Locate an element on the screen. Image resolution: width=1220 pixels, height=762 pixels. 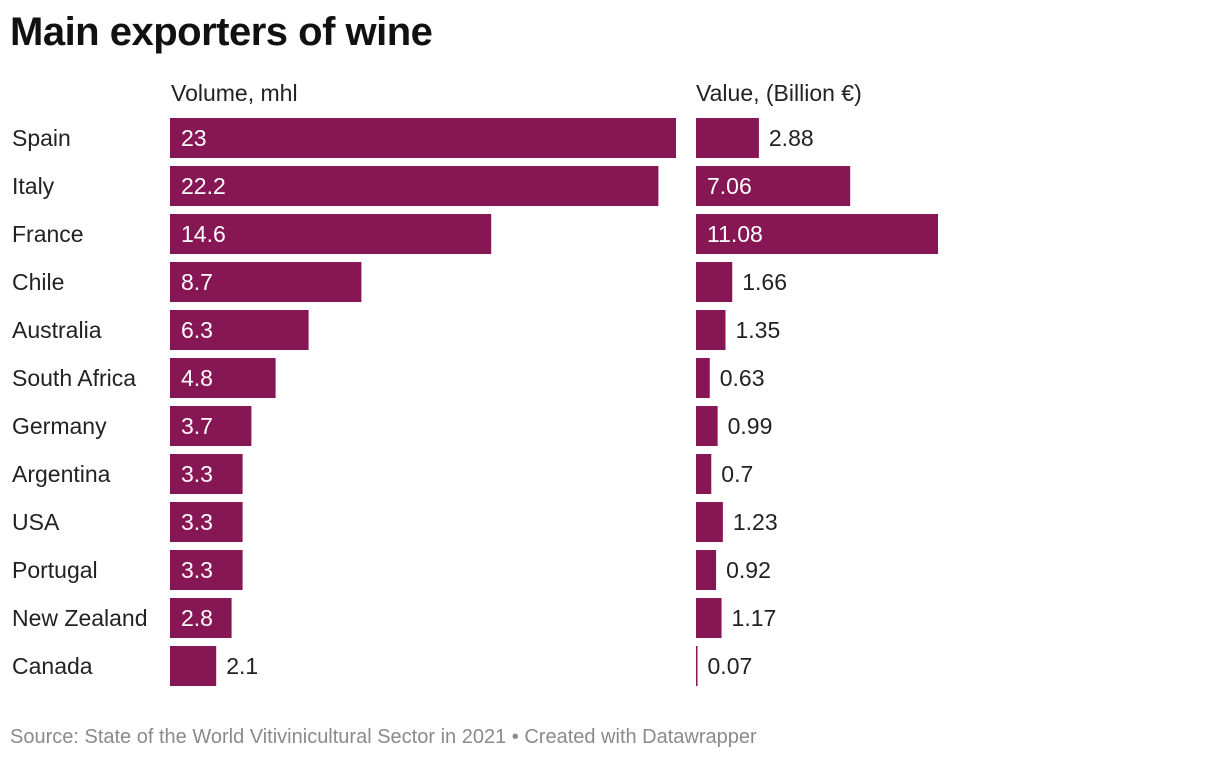
value-data-label-spain: 2.88 is located at coordinates (791, 138).